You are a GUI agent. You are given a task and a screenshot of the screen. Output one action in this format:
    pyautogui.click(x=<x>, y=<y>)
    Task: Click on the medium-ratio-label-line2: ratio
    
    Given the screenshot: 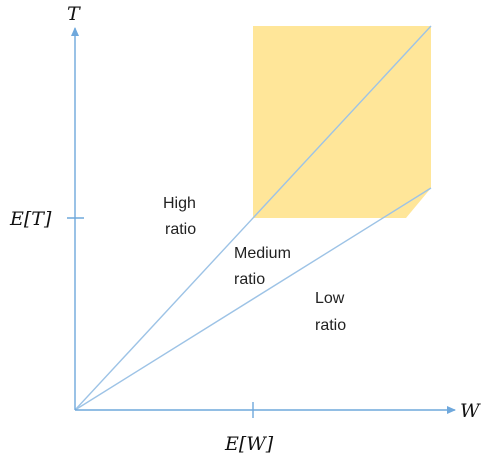 What is the action you would take?
    pyautogui.click(x=249, y=279)
    